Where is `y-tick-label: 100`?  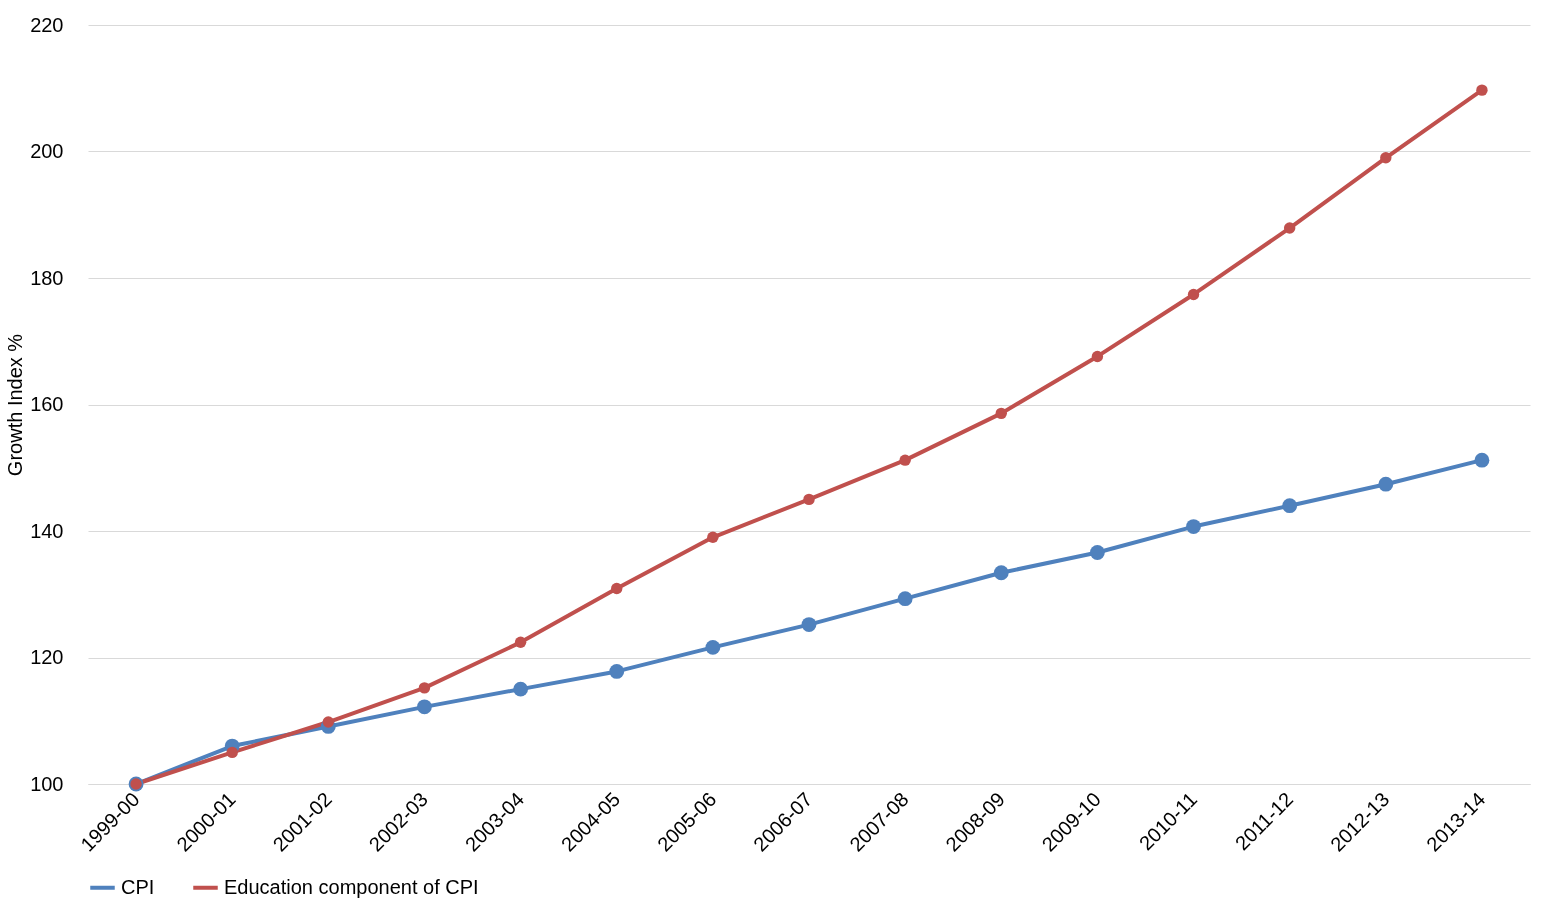 y-tick-label: 100 is located at coordinates (47, 783).